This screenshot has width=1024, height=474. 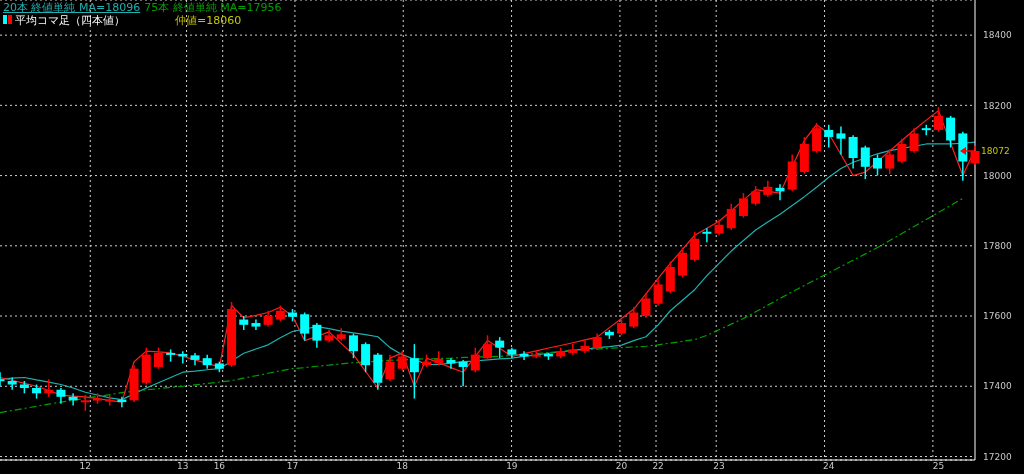 I want to click on x-tick-label: 12, so click(x=85, y=466).